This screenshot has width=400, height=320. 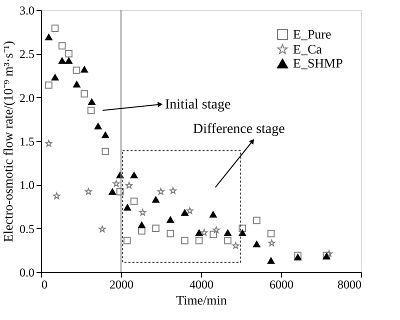 What do you see at coordinates (27, 273) in the screenshot?
I see `y-tick-label: 0.0` at bounding box center [27, 273].